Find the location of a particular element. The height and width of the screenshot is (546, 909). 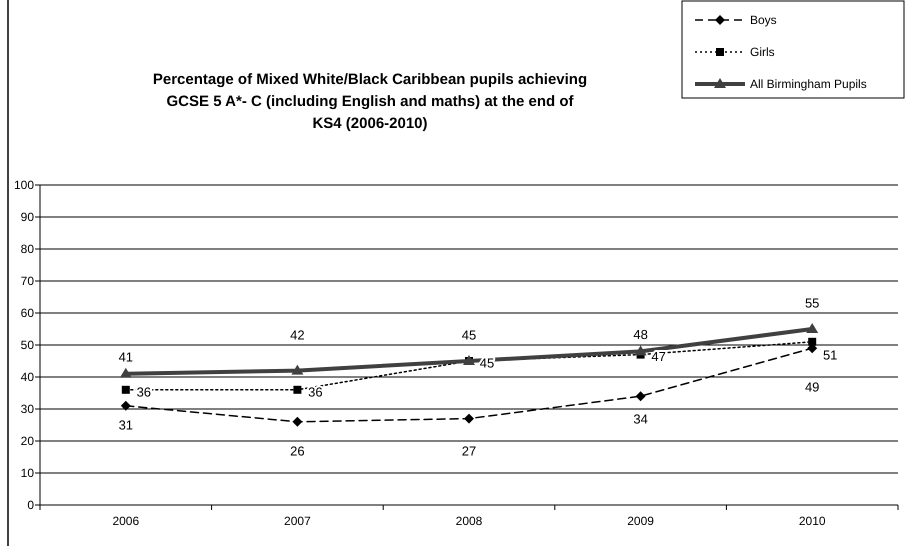

y-tick-label: 60 is located at coordinates (27, 313).